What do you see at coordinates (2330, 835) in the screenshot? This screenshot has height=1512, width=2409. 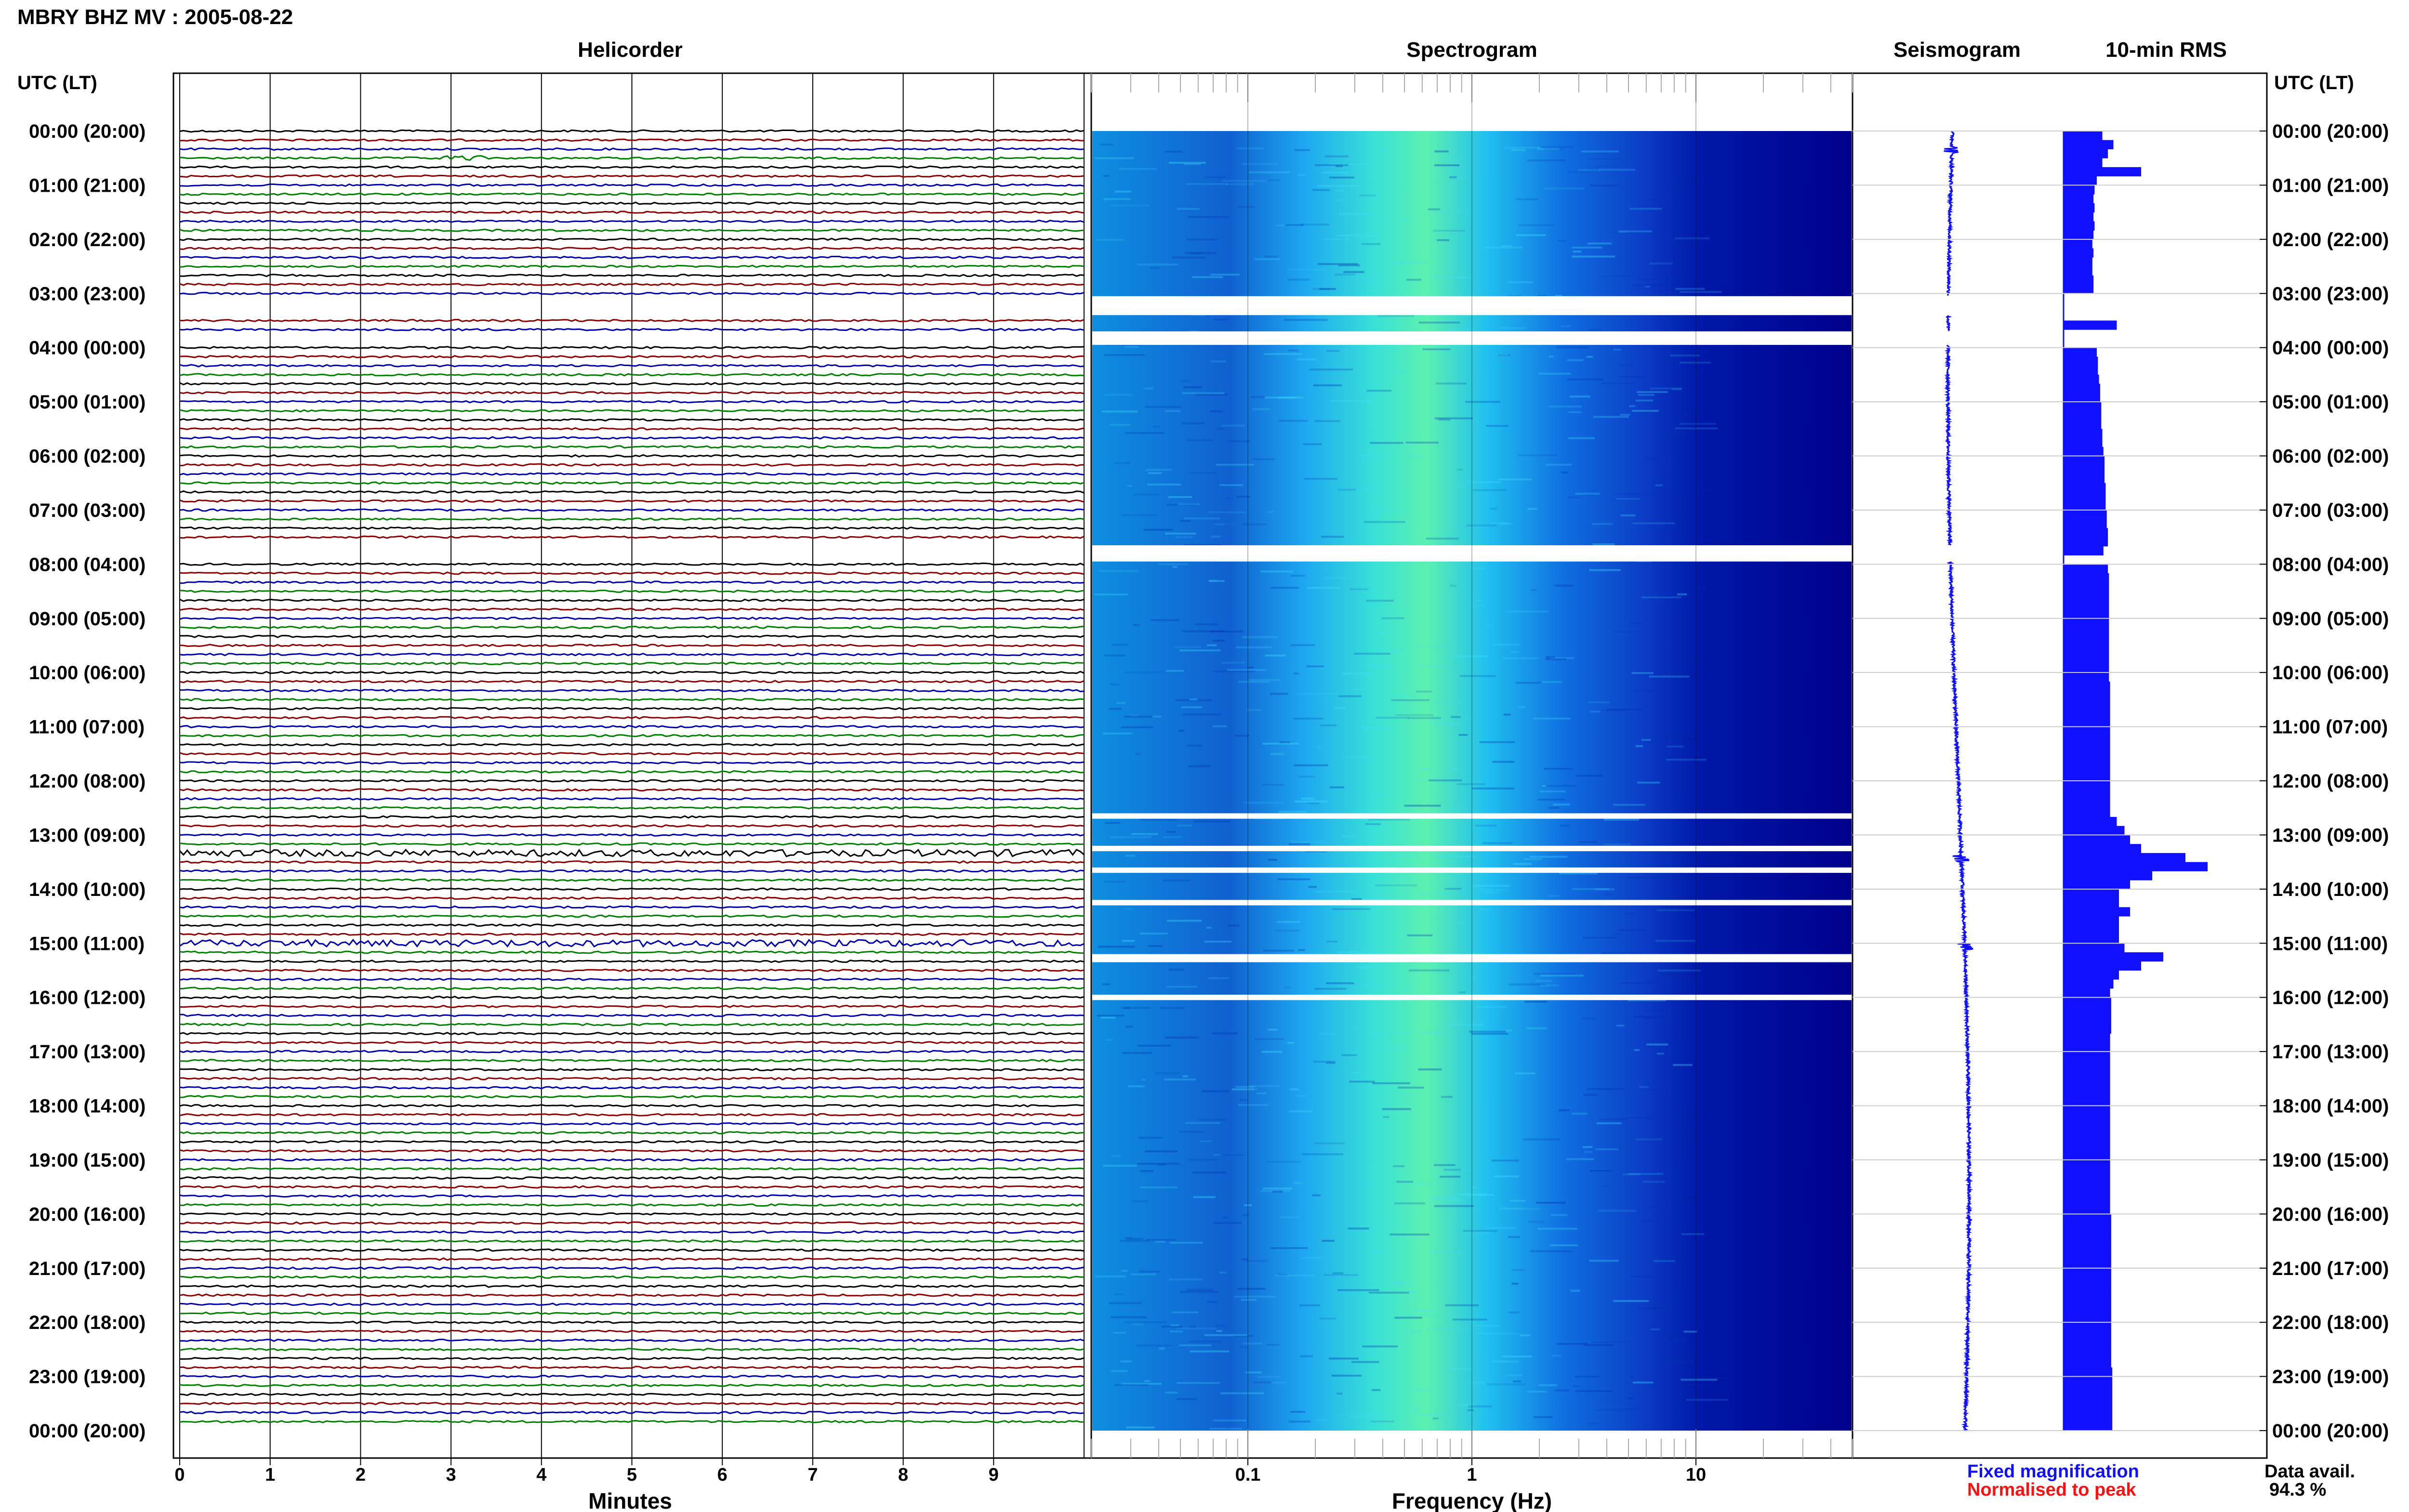 I see `time-label-right: 13:00 (09:00)` at bounding box center [2330, 835].